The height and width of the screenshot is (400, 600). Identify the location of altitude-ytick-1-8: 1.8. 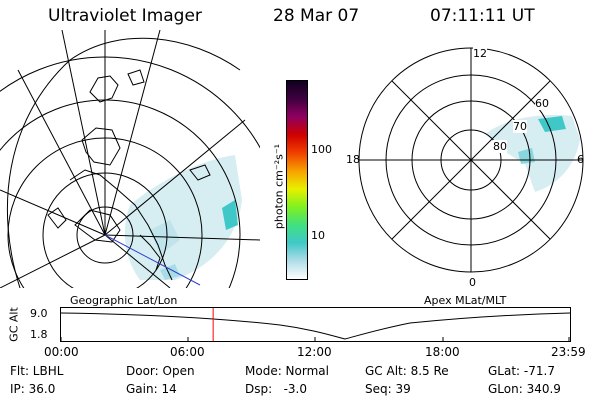
(39, 334).